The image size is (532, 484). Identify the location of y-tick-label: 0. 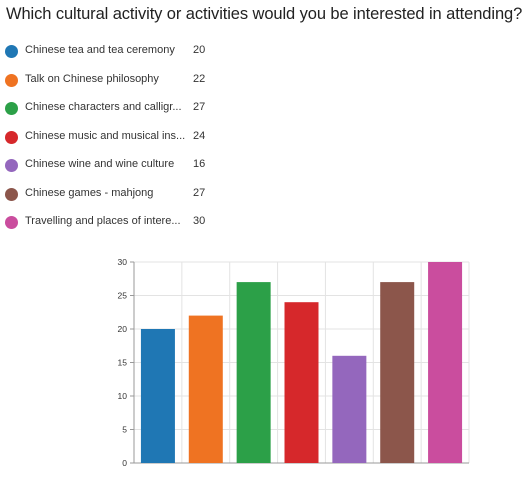
(124, 463).